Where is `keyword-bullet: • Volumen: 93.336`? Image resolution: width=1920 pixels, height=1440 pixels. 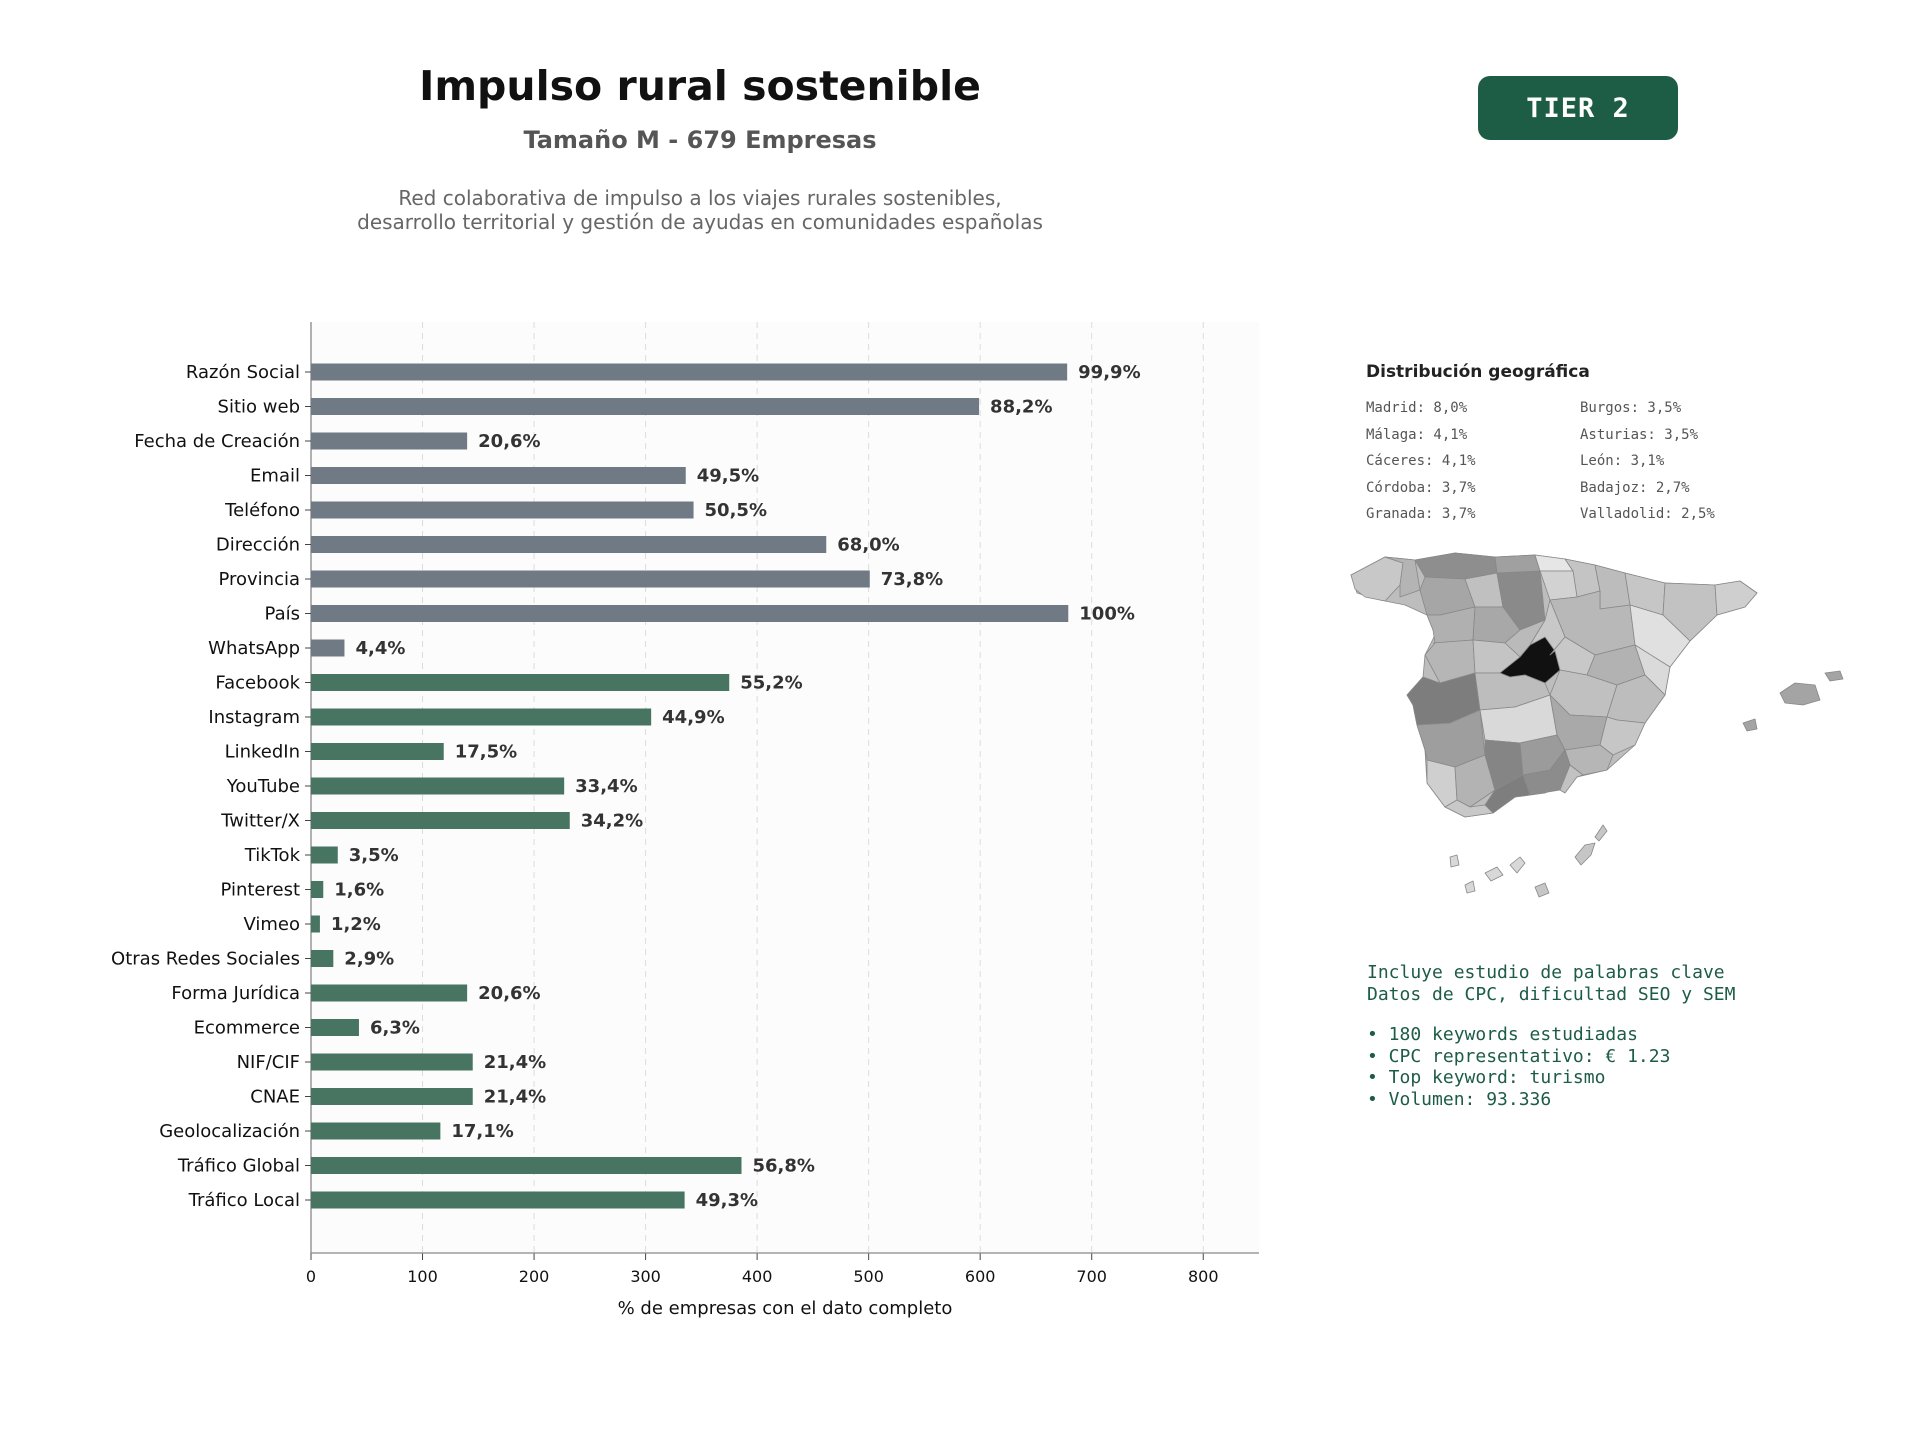 keyword-bullet: • Volumen: 93.336 is located at coordinates (1459, 1099).